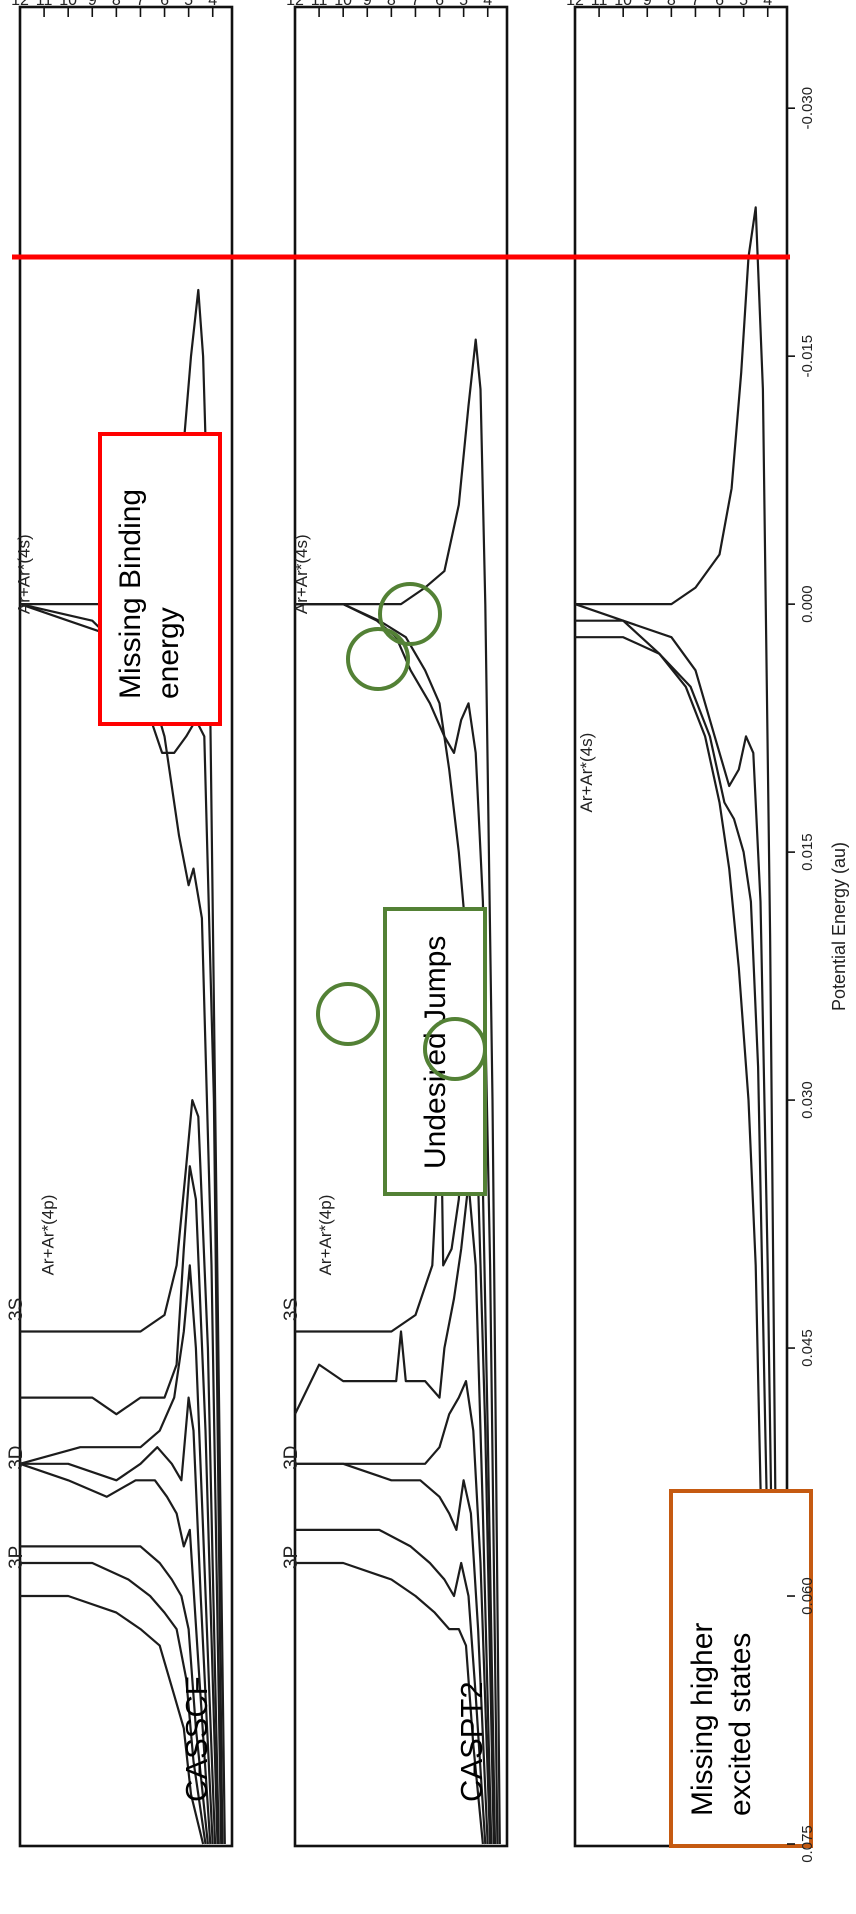 The width and height of the screenshot is (856, 1914). What do you see at coordinates (807, 1100) in the screenshot?
I see `y-tick-label: 0.030` at bounding box center [807, 1100].